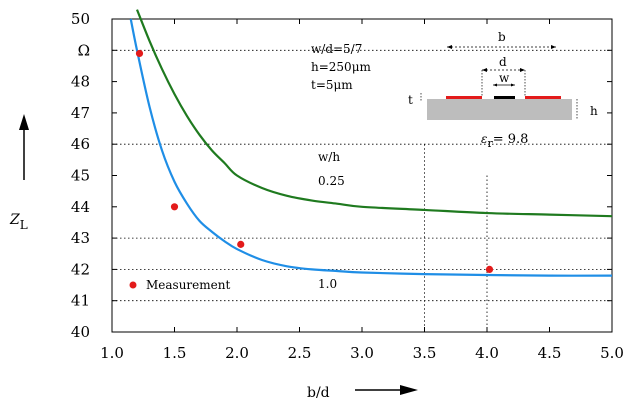  What do you see at coordinates (80, 82) in the screenshot?
I see `y-tick-label: 48` at bounding box center [80, 82].